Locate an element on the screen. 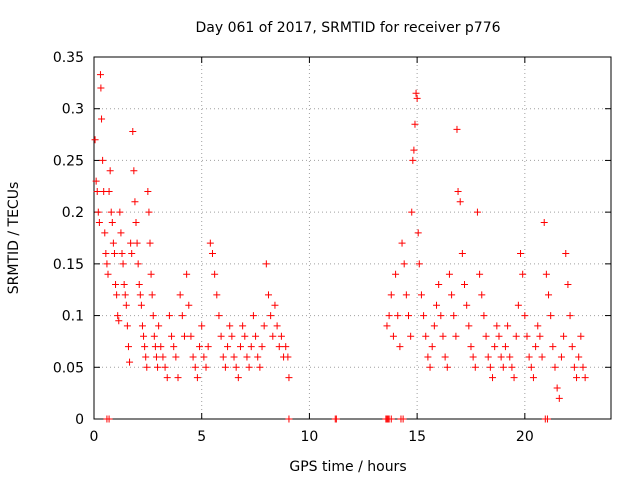 The image size is (640, 480). x-tick-label: 10 is located at coordinates (310, 437).